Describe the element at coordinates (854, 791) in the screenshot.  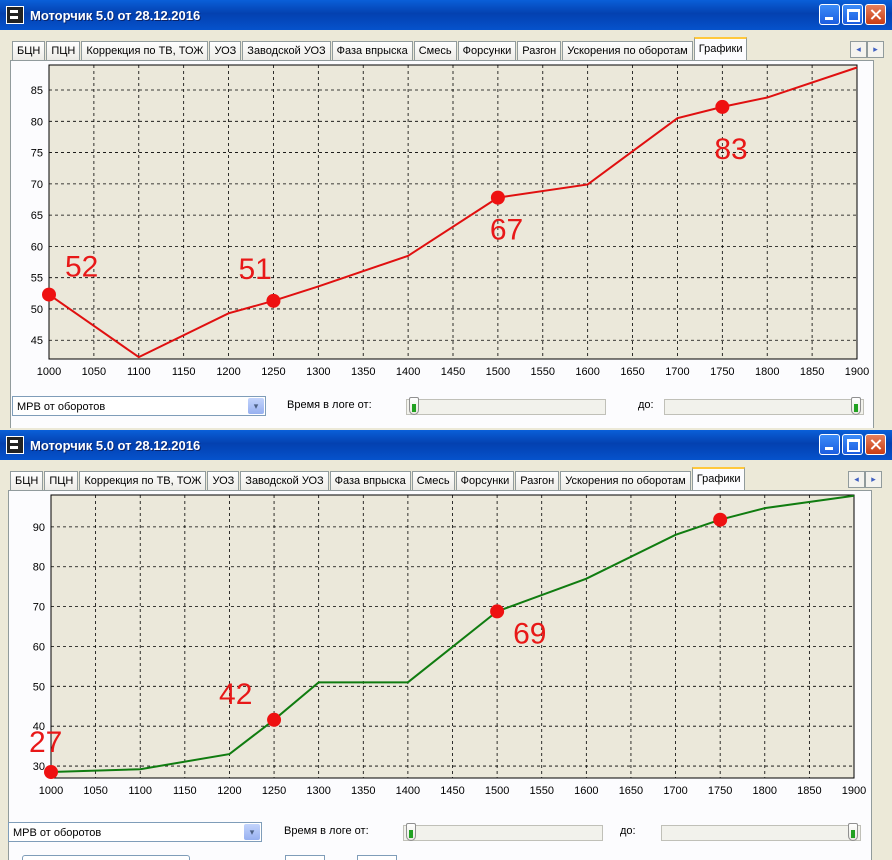
I see `x-tick-label: 1900` at that location.